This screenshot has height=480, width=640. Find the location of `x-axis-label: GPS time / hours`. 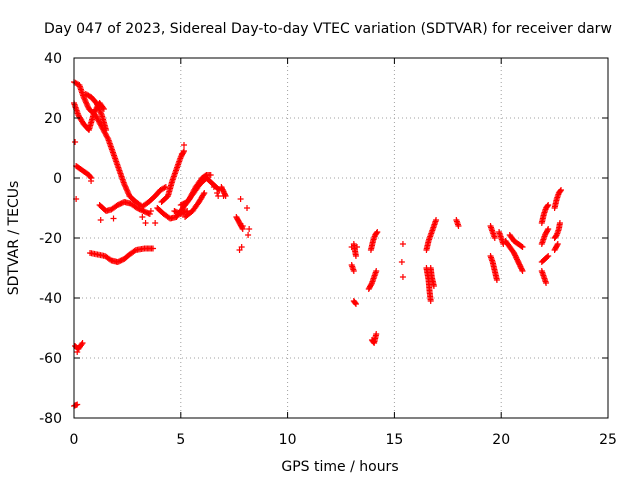

x-axis-label: GPS time / hours is located at coordinates (339, 467).